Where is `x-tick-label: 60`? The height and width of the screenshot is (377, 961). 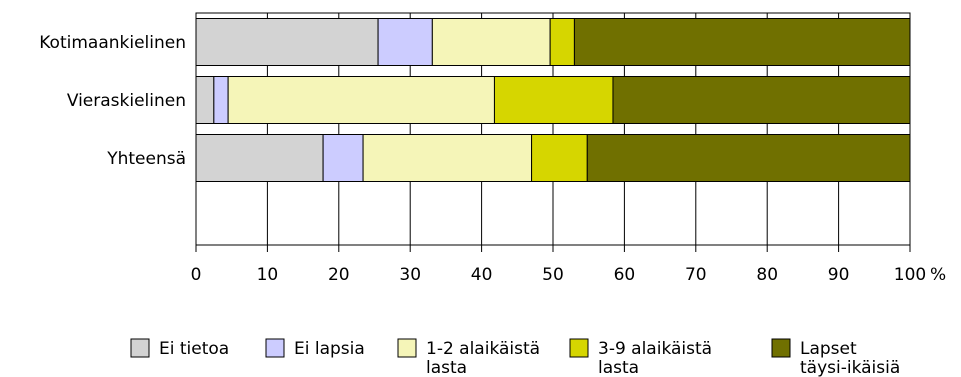
x-tick-label: 60 is located at coordinates (625, 275).